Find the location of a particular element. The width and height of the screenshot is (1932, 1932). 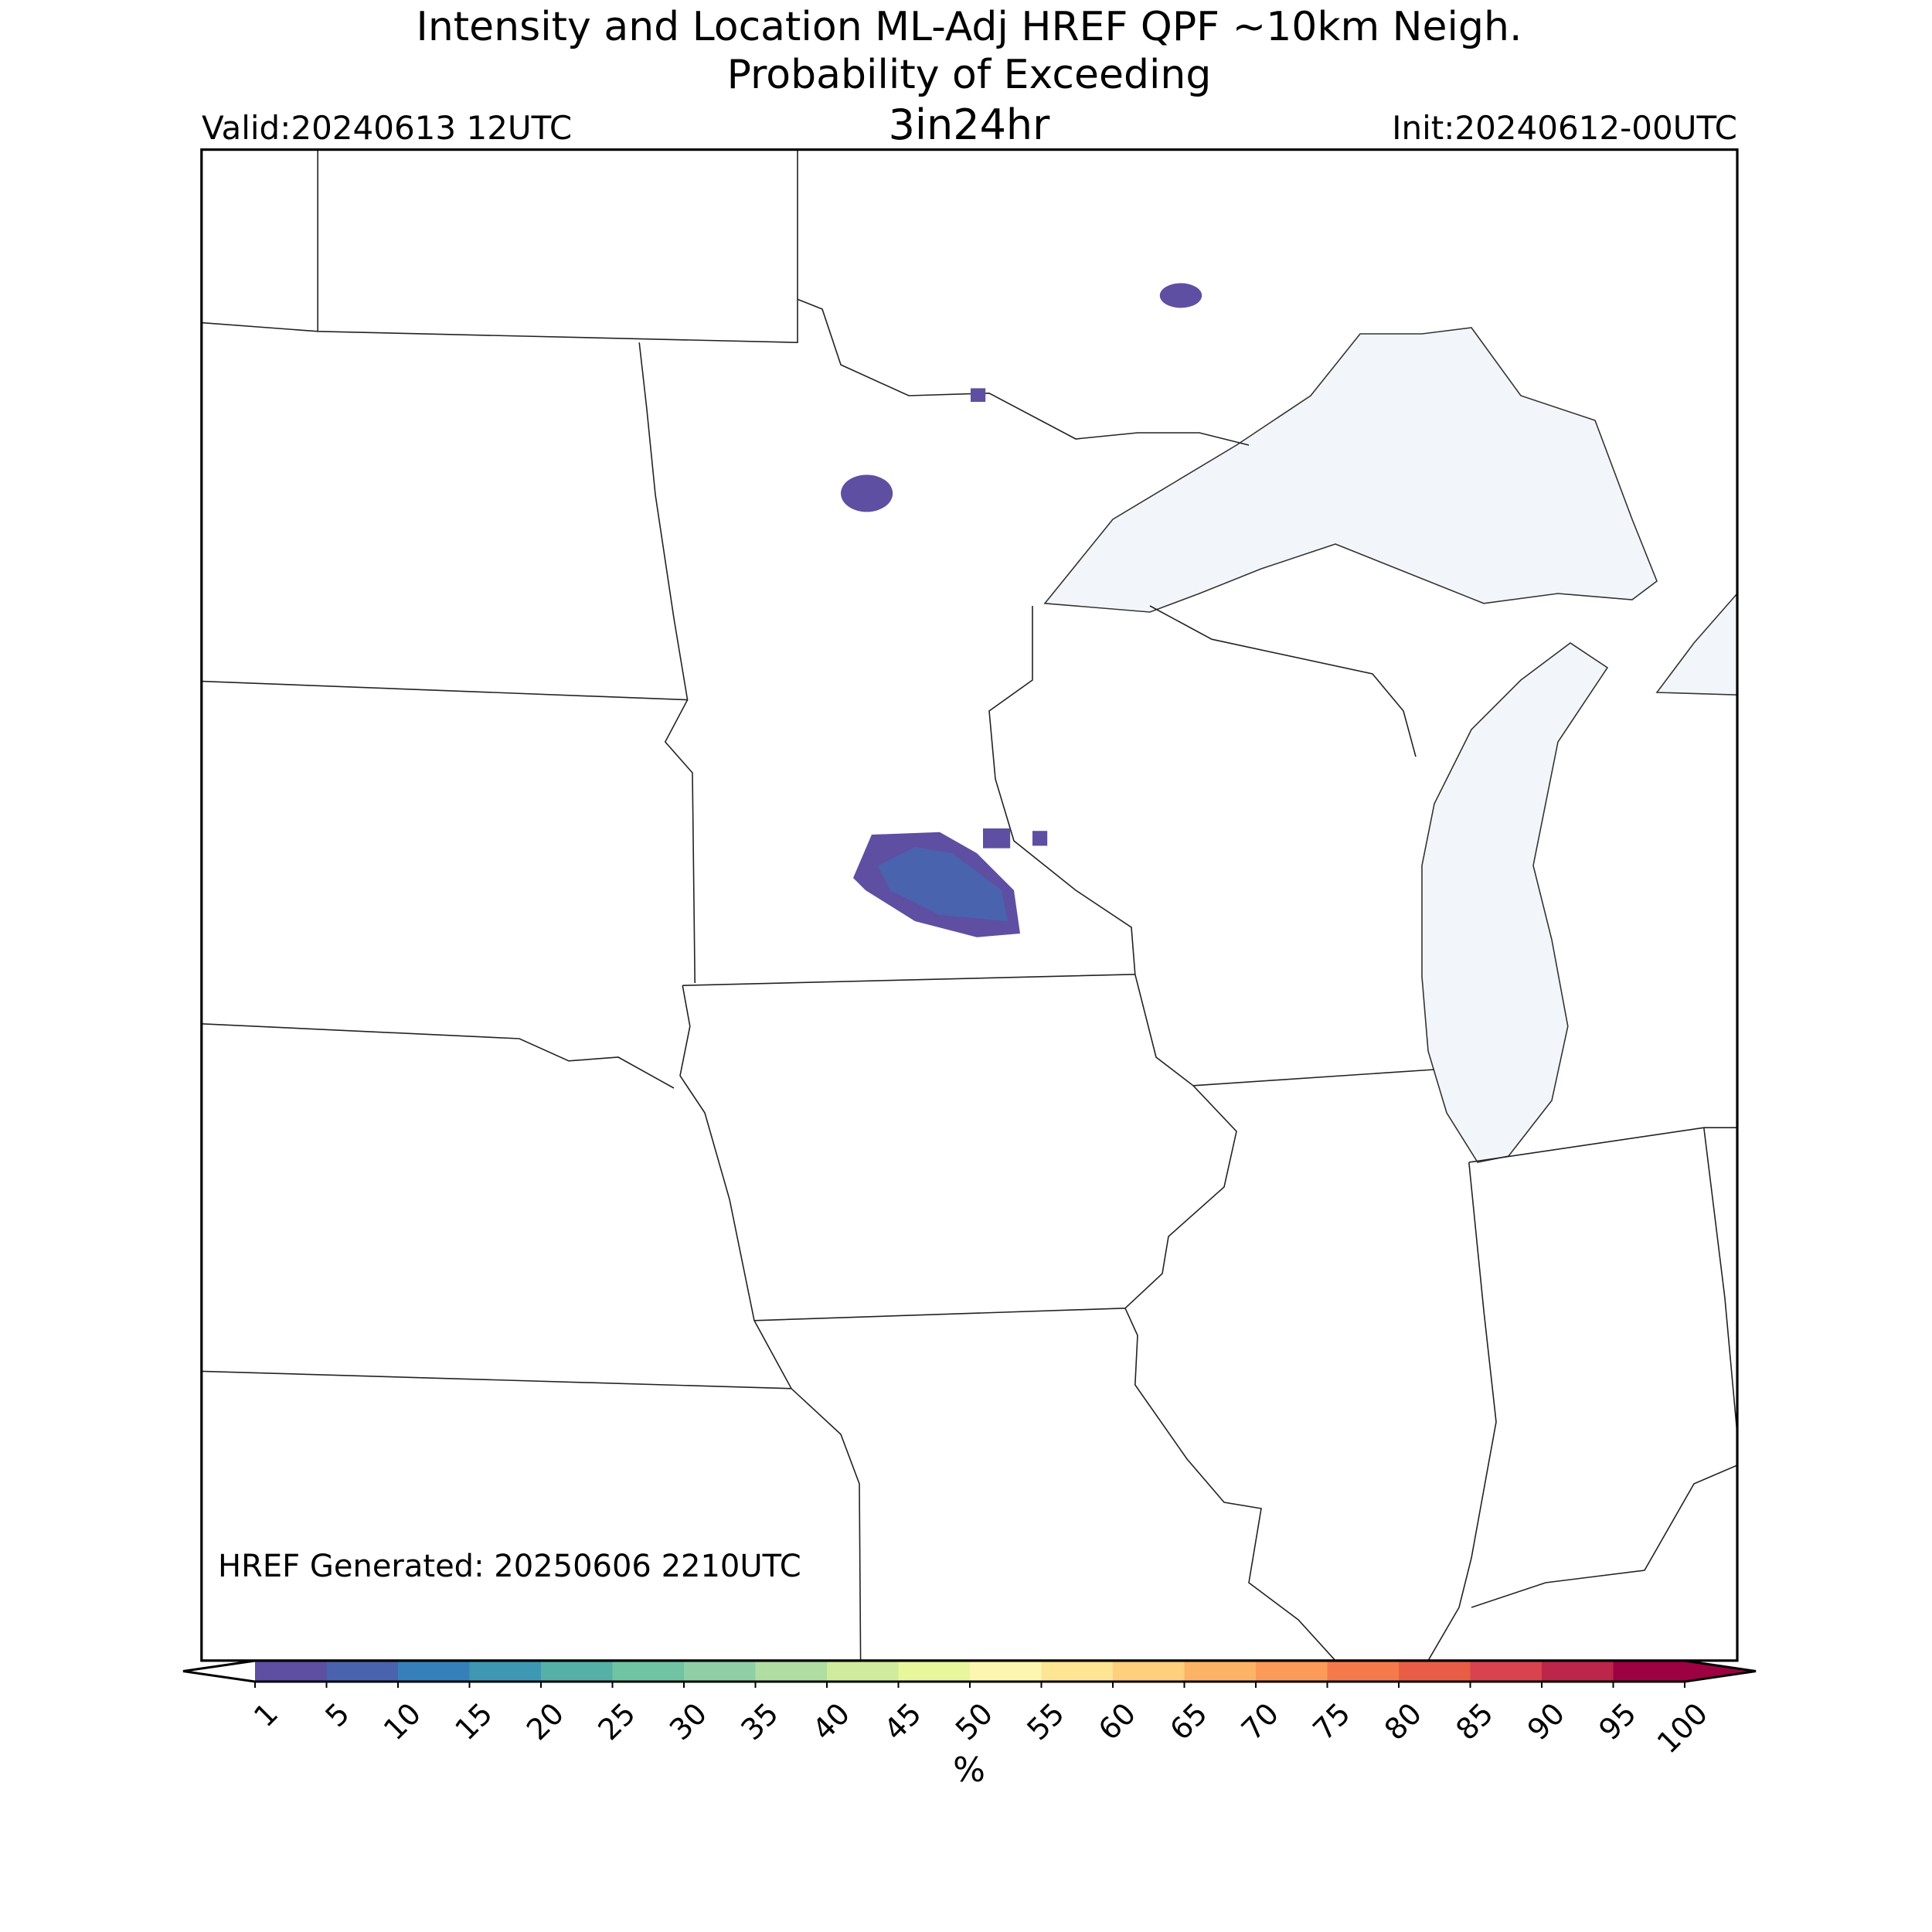

title: Probability of Exceeding is located at coordinates (970, 75).